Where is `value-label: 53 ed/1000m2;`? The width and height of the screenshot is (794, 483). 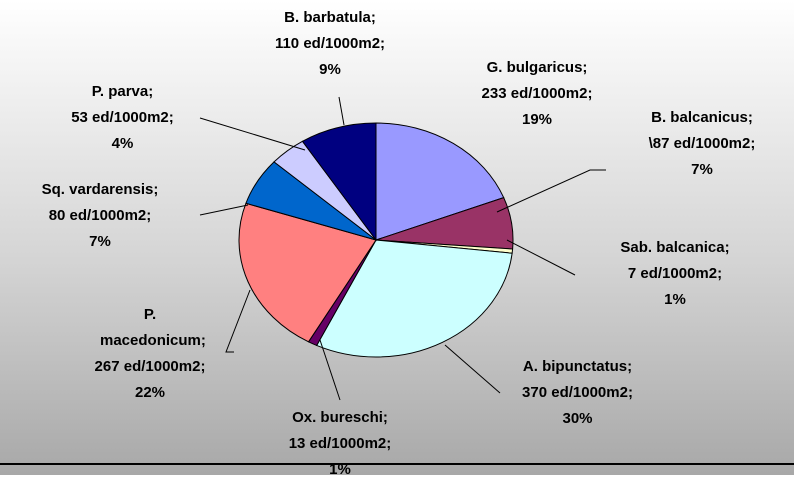
value-label: 53 ed/1000m2; is located at coordinates (122, 117).